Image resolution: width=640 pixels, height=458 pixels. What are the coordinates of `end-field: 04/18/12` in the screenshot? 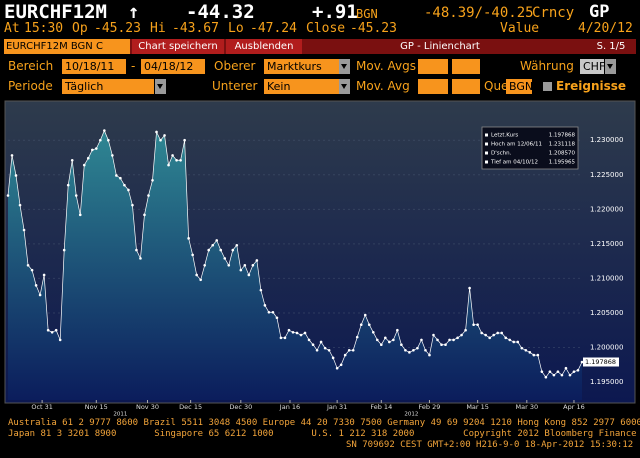 It's located at (173, 66).